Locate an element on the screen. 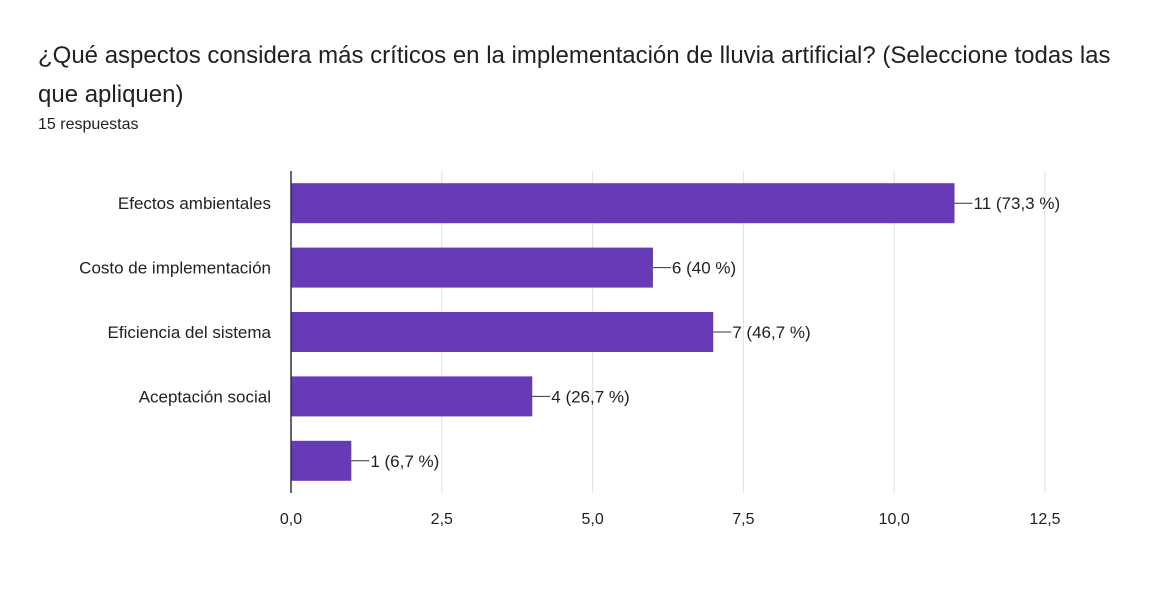  x-tick-label: 12,5 is located at coordinates (1044, 519).